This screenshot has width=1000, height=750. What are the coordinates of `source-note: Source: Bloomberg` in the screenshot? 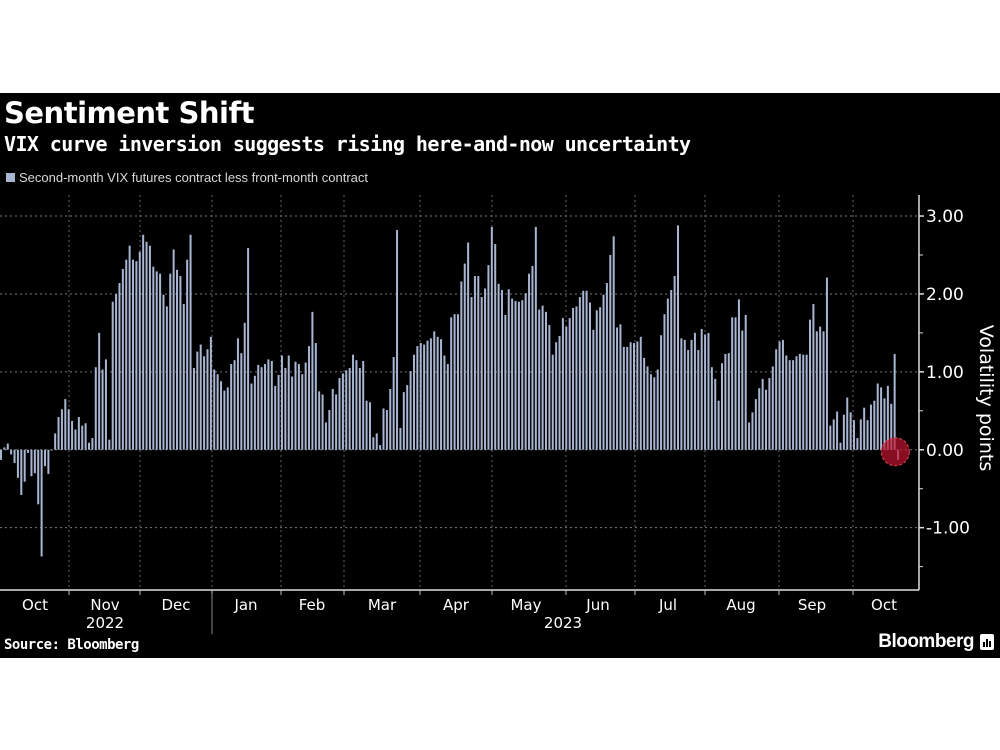 It's located at (71, 645).